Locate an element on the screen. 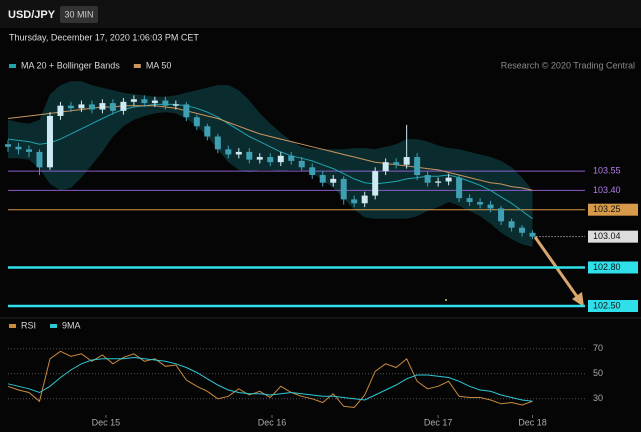  y-tick-label: 50 is located at coordinates (598, 373).